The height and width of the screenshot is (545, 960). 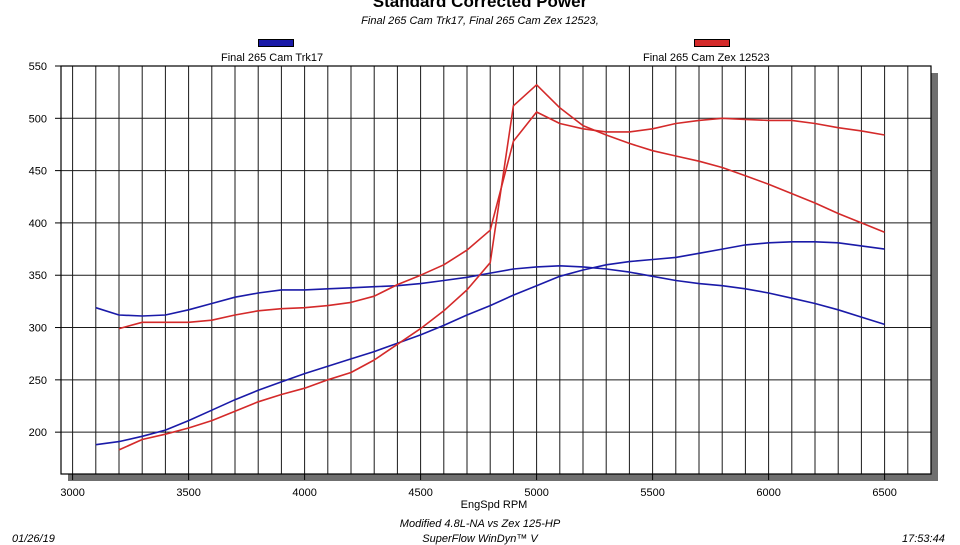 What do you see at coordinates (712, 43) in the screenshot?
I see `legend-swatch-zex` at bounding box center [712, 43].